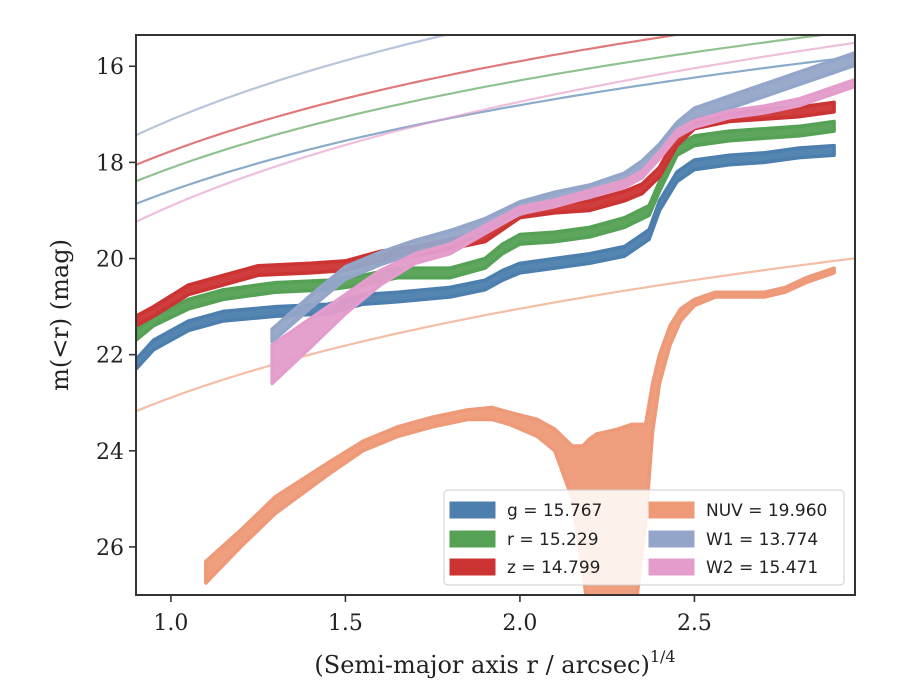  Describe the element at coordinates (671, 510) in the screenshot. I see `legend-swatch-nuv` at that location.